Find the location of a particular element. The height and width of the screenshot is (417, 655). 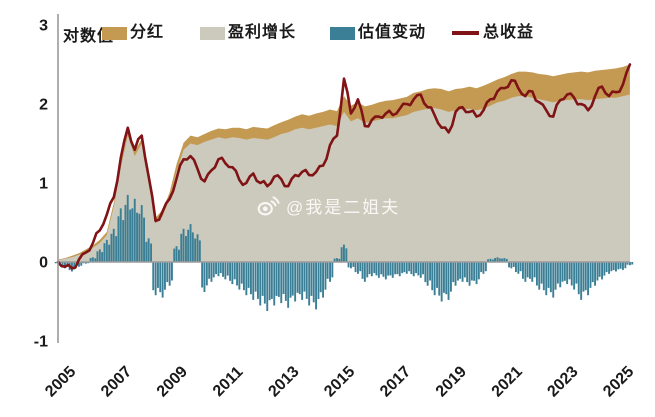

svg-text: 2021 is located at coordinates (507, 381).